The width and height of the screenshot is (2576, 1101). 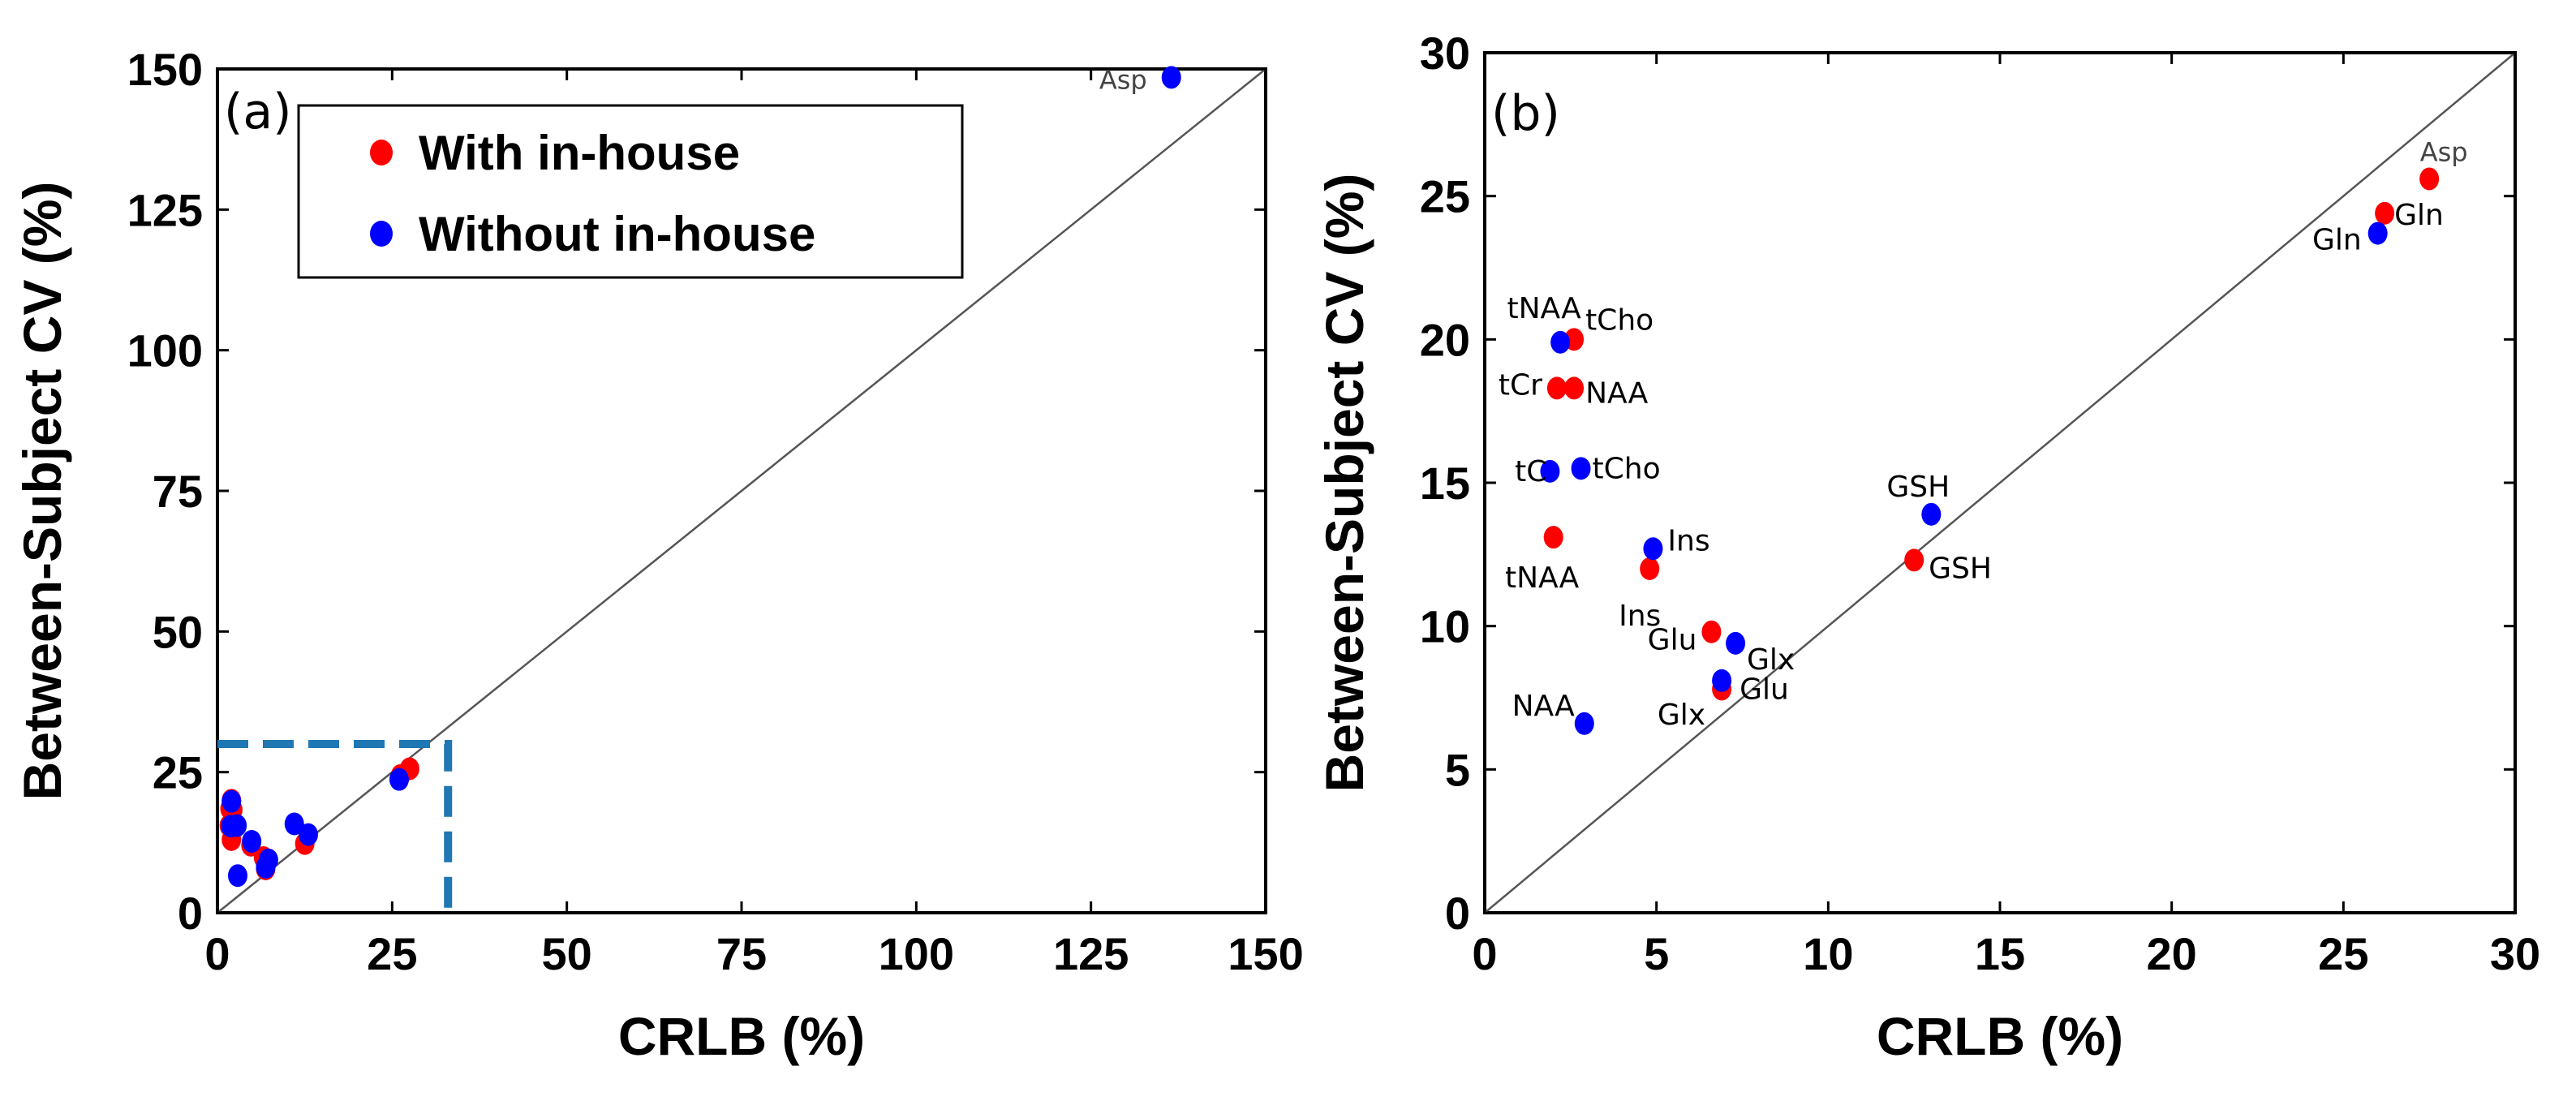 What do you see at coordinates (1445, 626) in the screenshot?
I see `panel-b-y-tick-label: 10` at bounding box center [1445, 626].